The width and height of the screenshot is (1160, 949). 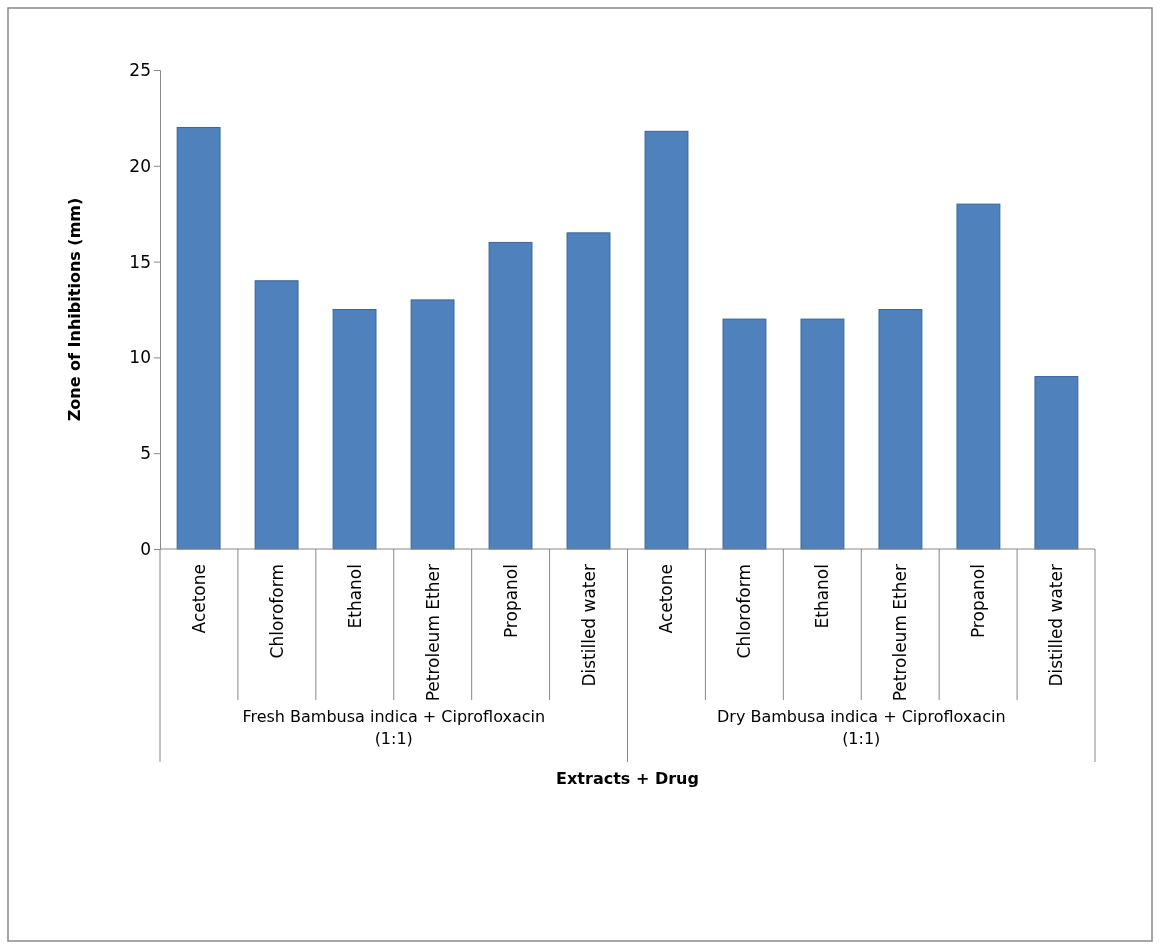 I want to click on y-tick-label: 0, so click(x=145, y=548).